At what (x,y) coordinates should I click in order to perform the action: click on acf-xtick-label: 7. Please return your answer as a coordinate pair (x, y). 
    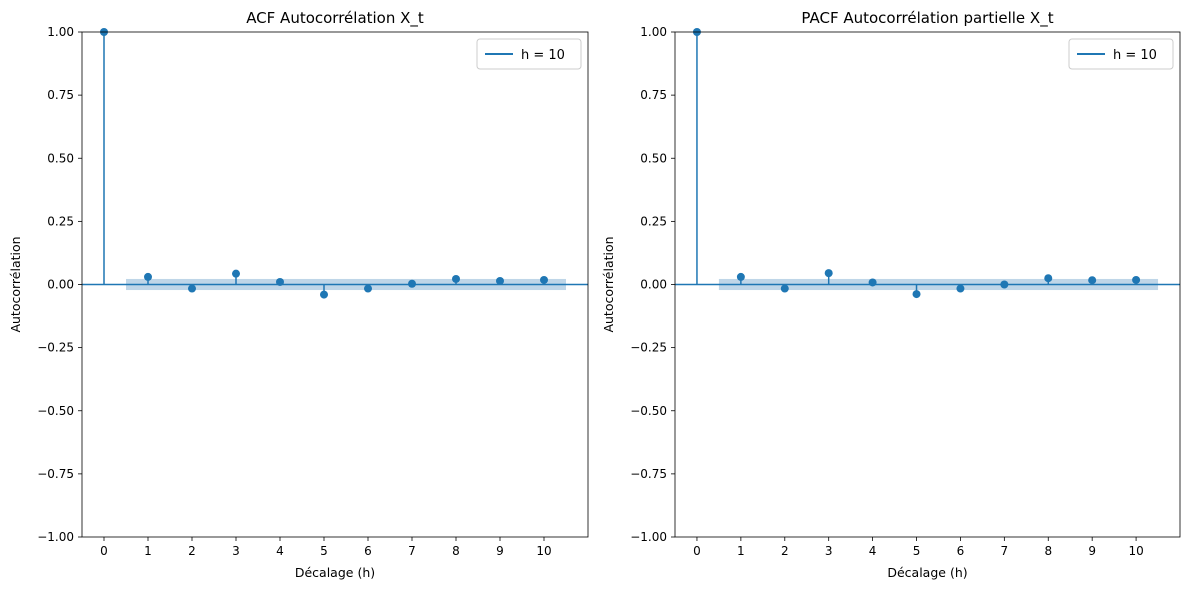
    Looking at the image, I should click on (412, 551).